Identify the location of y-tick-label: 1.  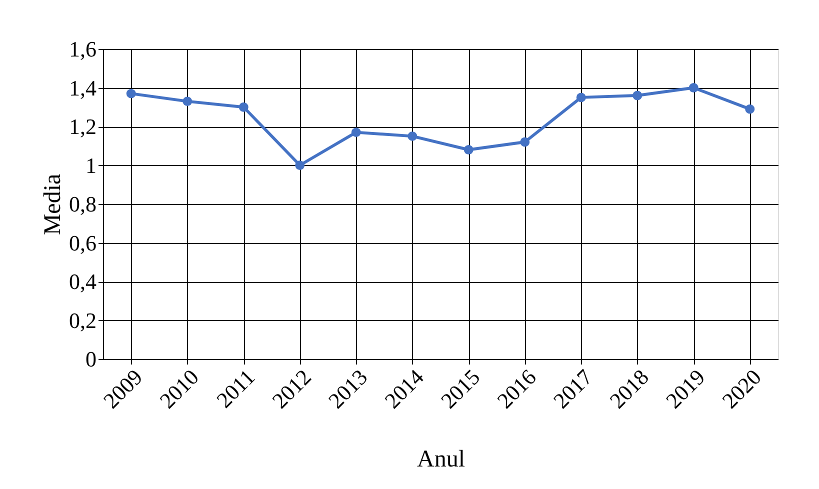
(91, 165).